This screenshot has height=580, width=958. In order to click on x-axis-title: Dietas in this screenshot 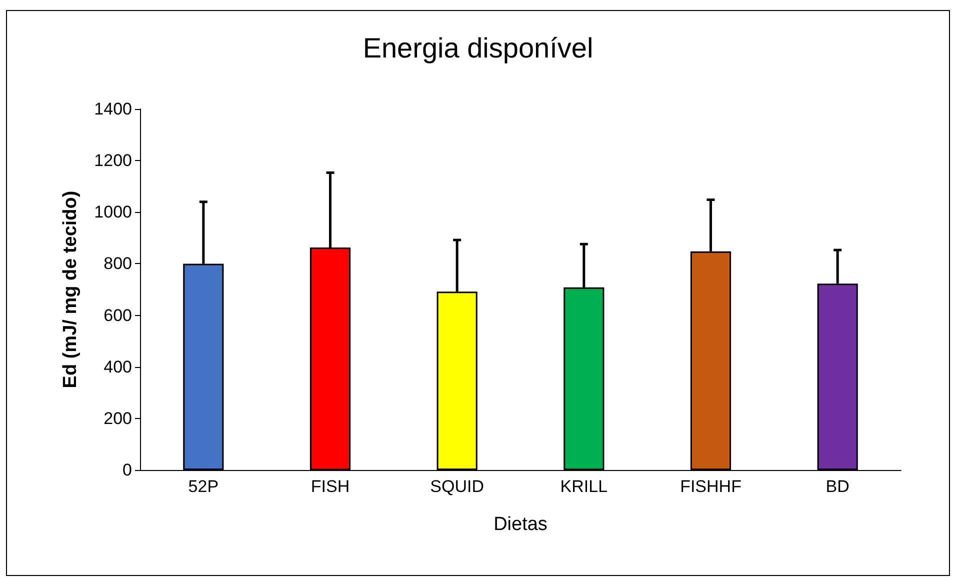, I will do `click(521, 524)`.